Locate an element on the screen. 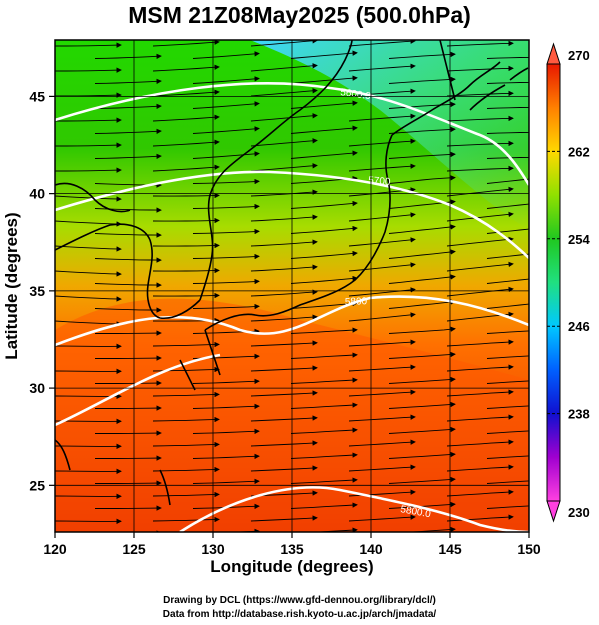  colorbar-scale is located at coordinates (553, 282).